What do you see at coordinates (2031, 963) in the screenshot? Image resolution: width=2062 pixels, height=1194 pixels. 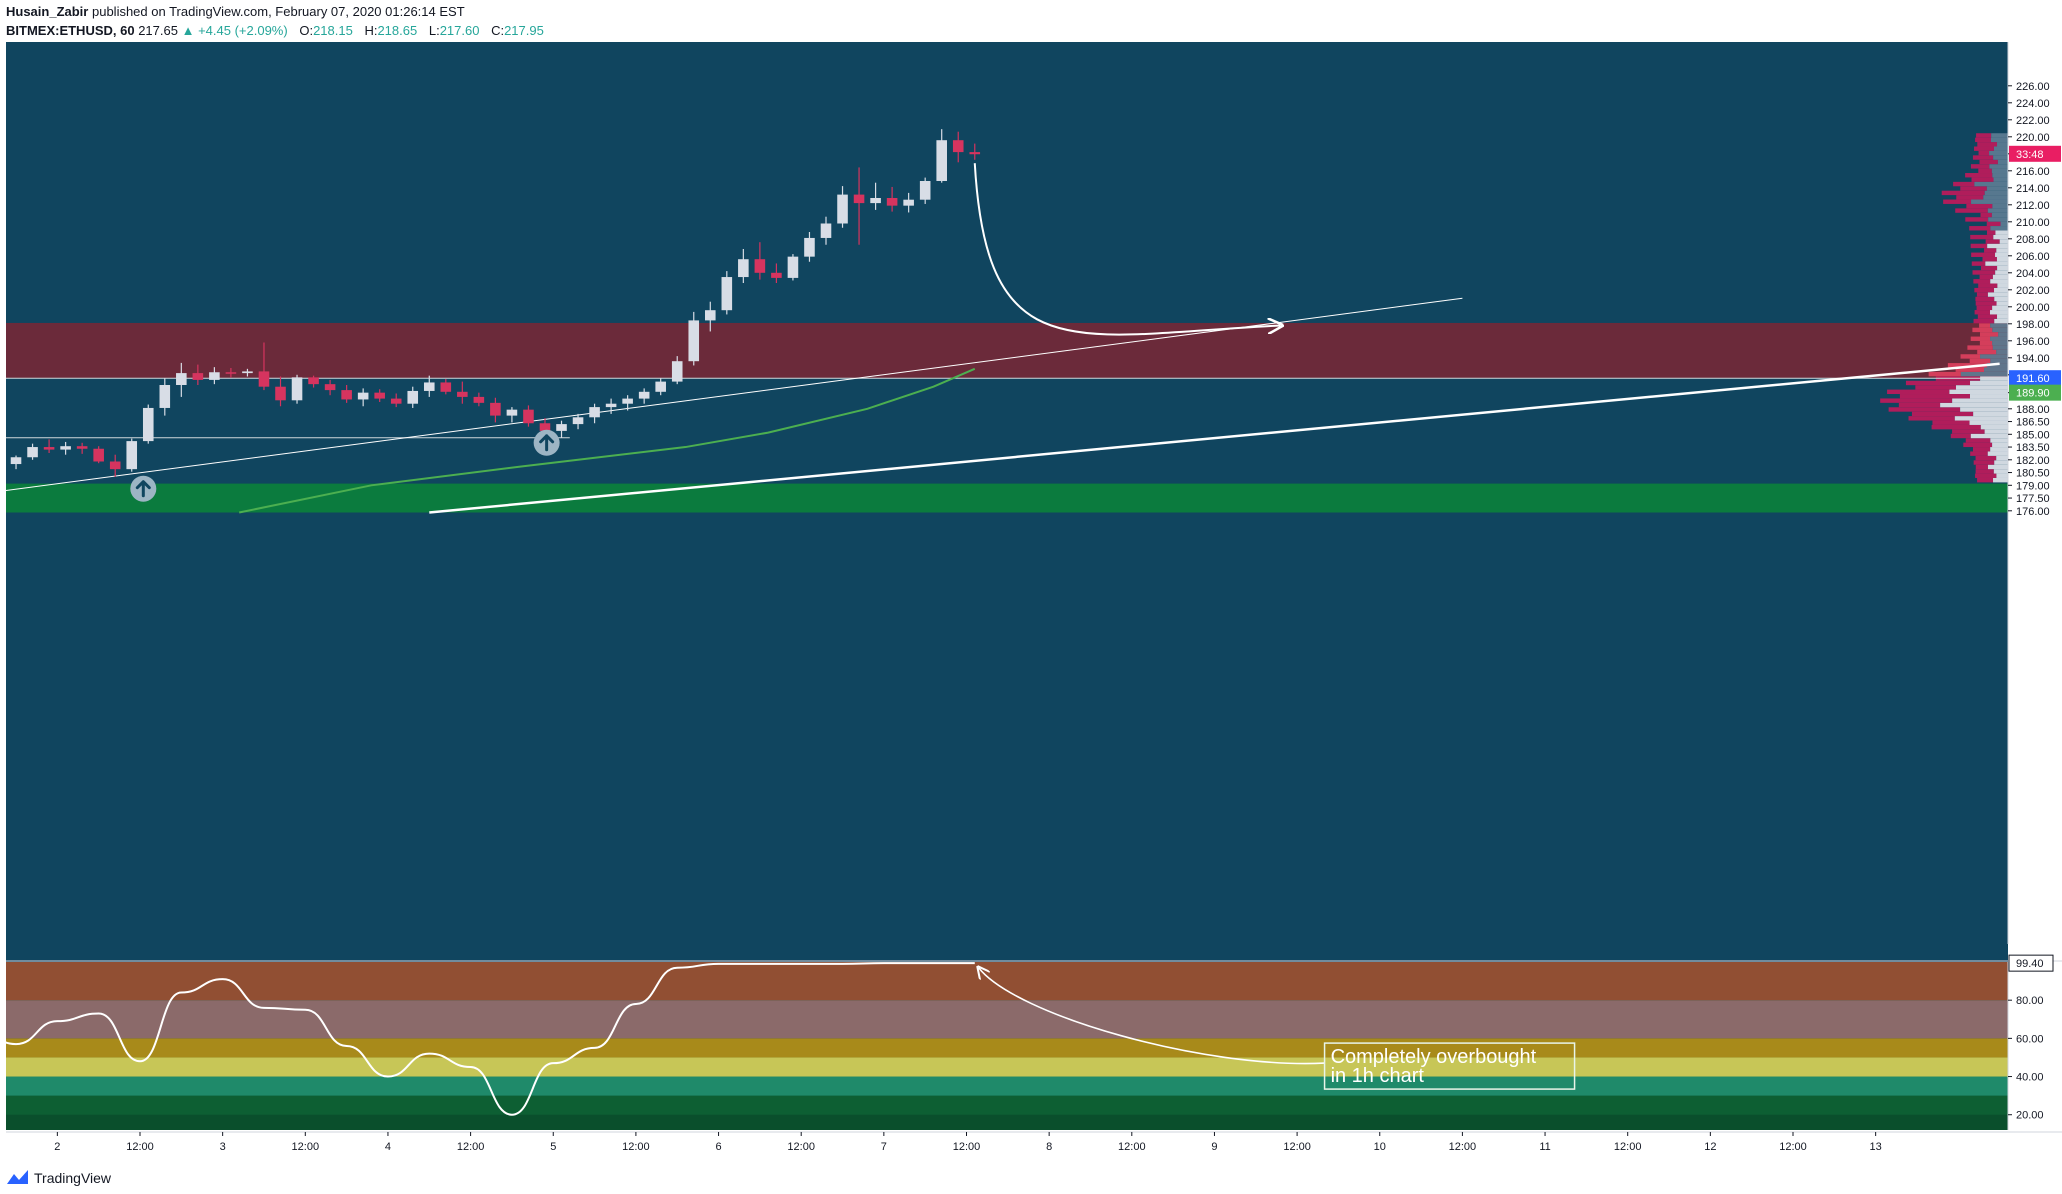 I see `rsi-value-label: 99.40` at bounding box center [2031, 963].